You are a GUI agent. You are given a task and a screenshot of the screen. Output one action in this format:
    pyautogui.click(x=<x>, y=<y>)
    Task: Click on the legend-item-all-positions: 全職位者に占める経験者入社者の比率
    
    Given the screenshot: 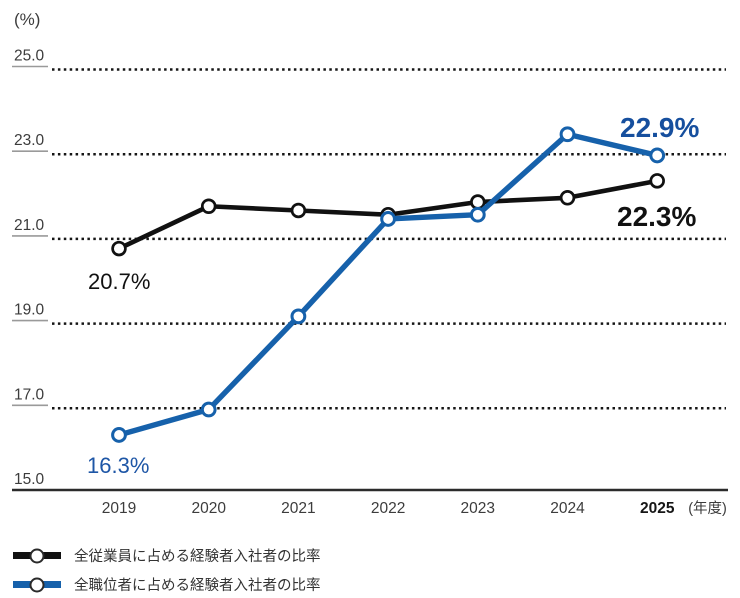 What is the action you would take?
    pyautogui.click(x=167, y=584)
    